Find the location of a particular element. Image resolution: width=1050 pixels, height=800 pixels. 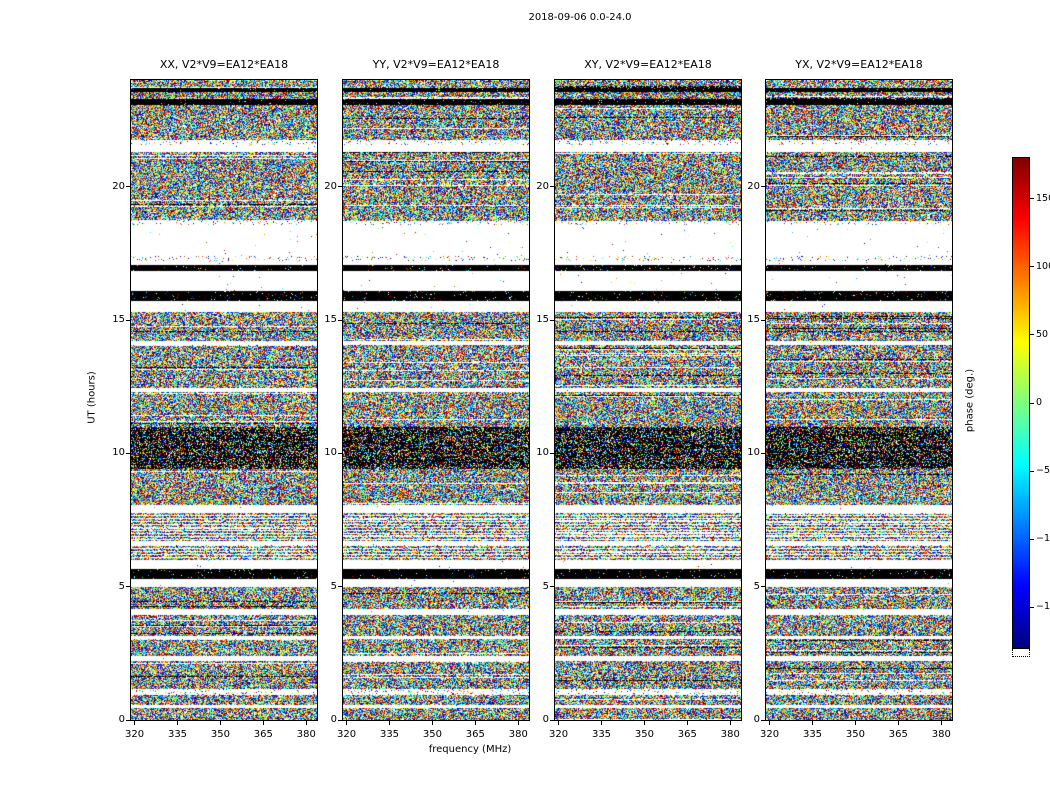

colorbar-label: phase (deg.) is located at coordinates (970, 400).